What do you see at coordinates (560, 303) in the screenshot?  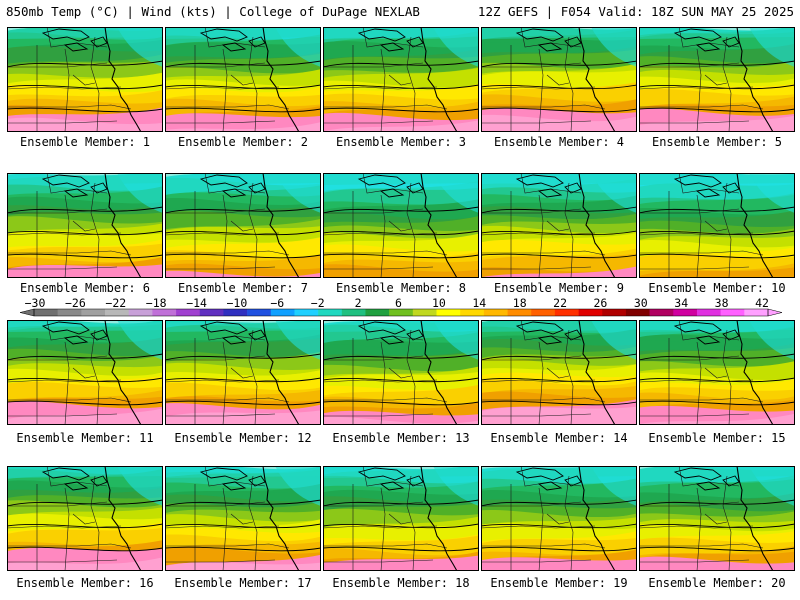 I see `colorbar-tick-label: 22` at bounding box center [560, 303].